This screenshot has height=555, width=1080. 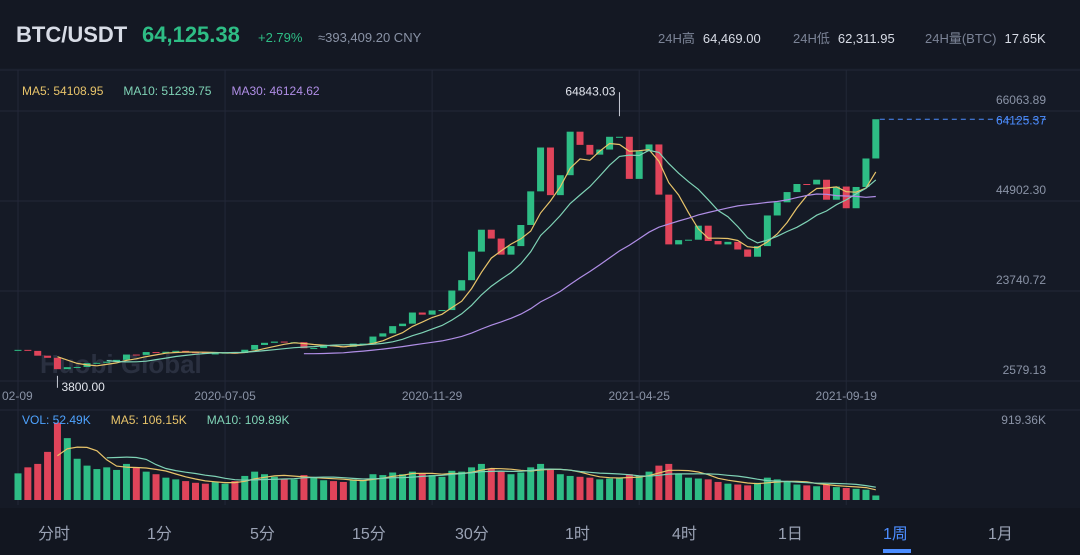 I want to click on interval-tab: 1时, so click(x=577, y=534).